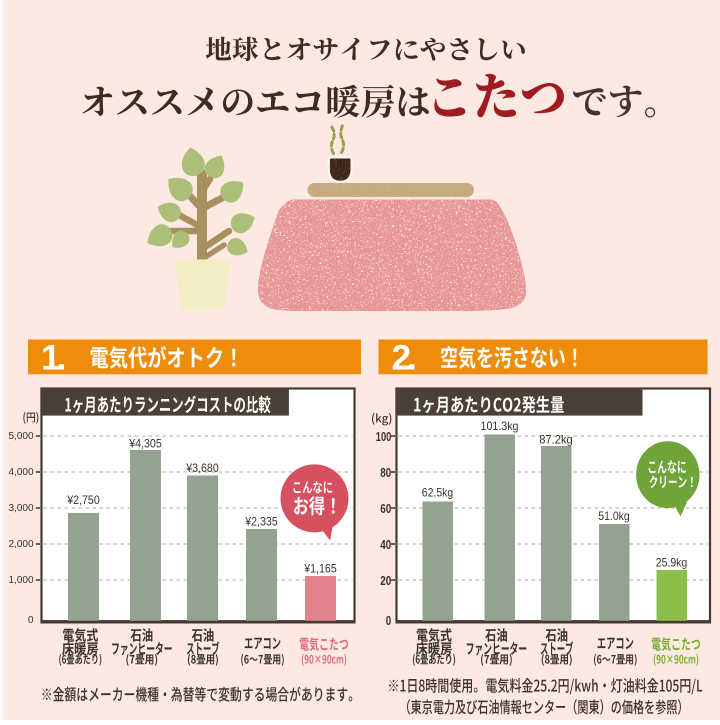 The width and height of the screenshot is (720, 725). I want to click on svg-text: 5,000, so click(21, 436).